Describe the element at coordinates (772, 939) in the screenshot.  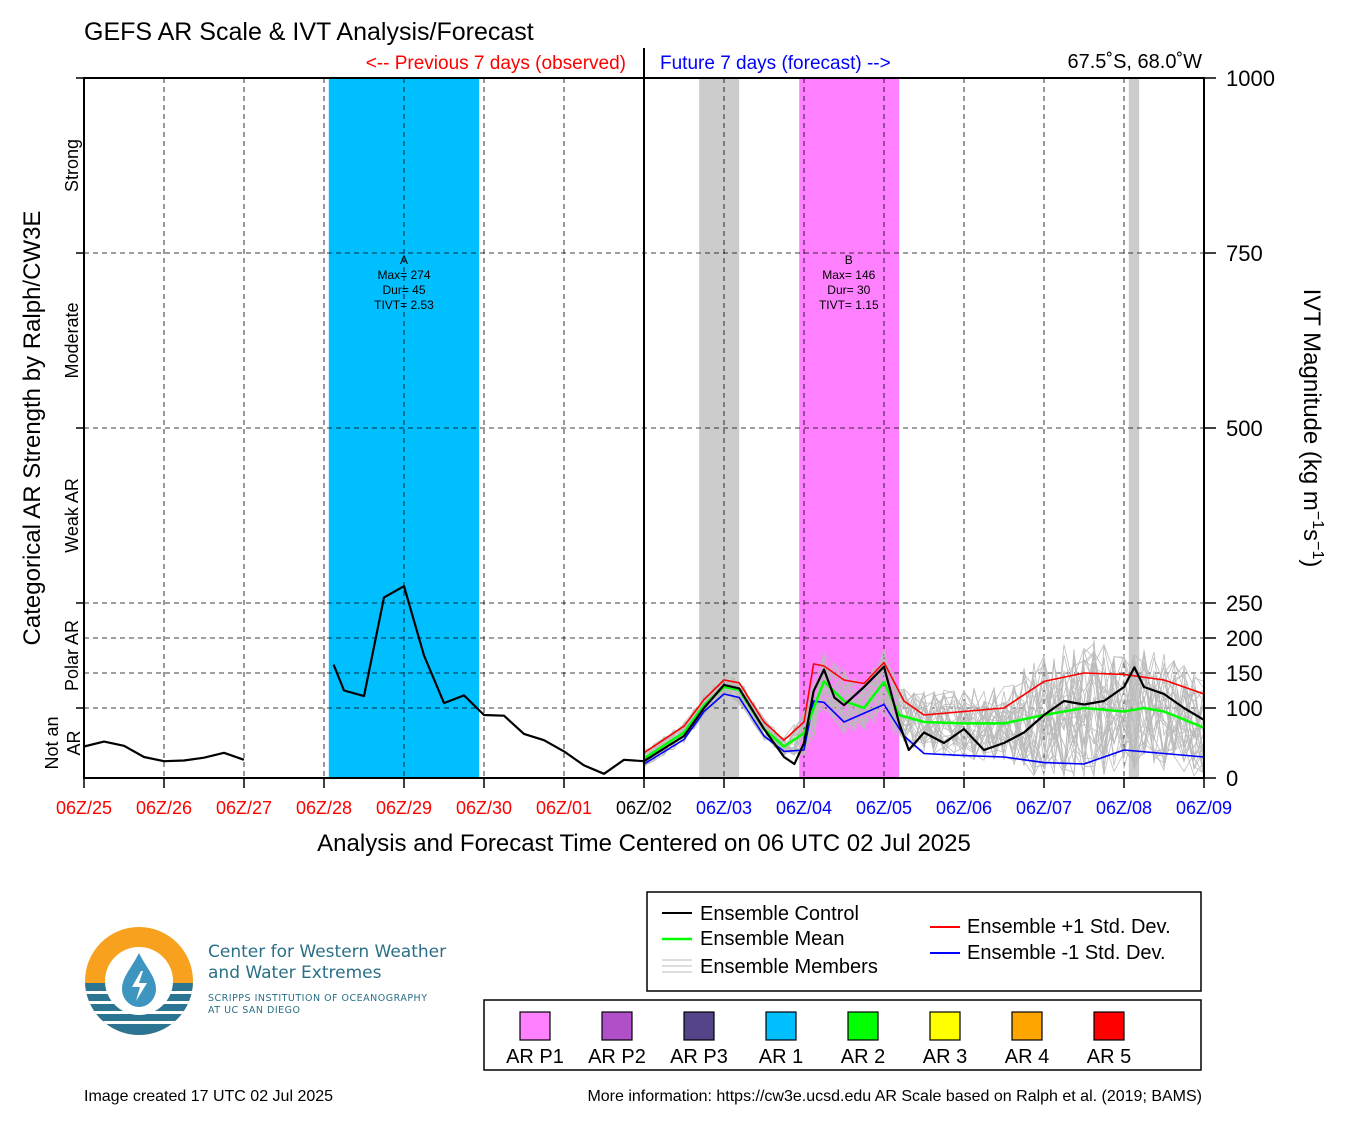
I see `legend-mean-label: Ensemble Mean` at that location.